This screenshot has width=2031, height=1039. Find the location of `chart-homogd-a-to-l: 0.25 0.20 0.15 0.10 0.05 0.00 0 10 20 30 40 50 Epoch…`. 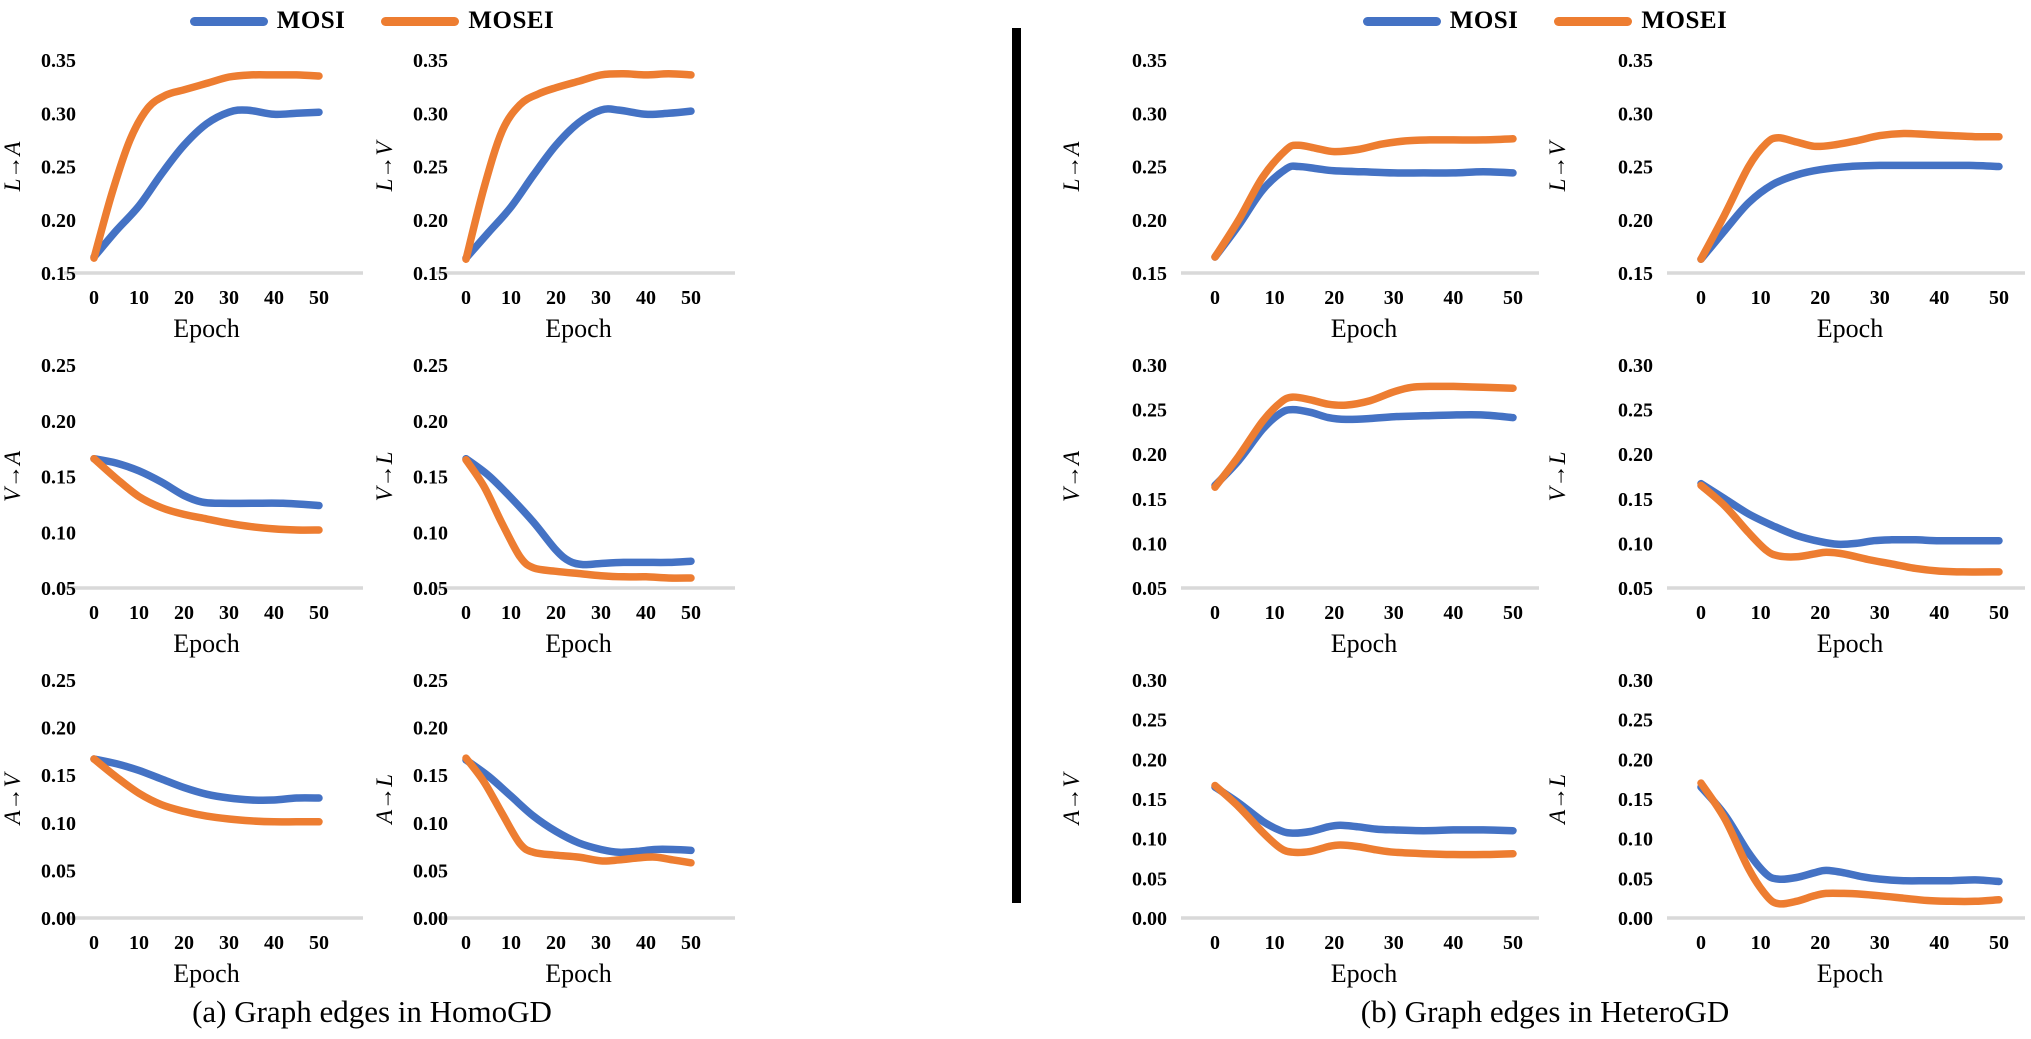

chart-homogd-a-to-l: 0.25 0.20 0.15 0.10 0.05 0.00 0 10 20 30 40 50 Epoch… is located at coordinates (553, 829).